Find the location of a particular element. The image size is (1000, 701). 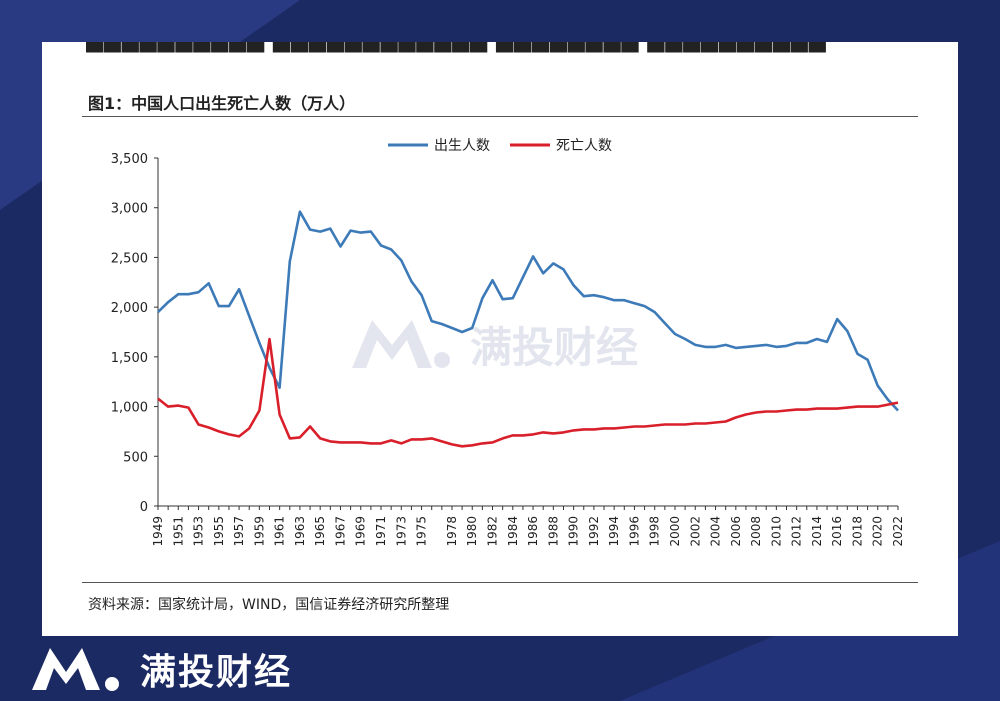

x-tick-label: 1963 is located at coordinates (300, 531).